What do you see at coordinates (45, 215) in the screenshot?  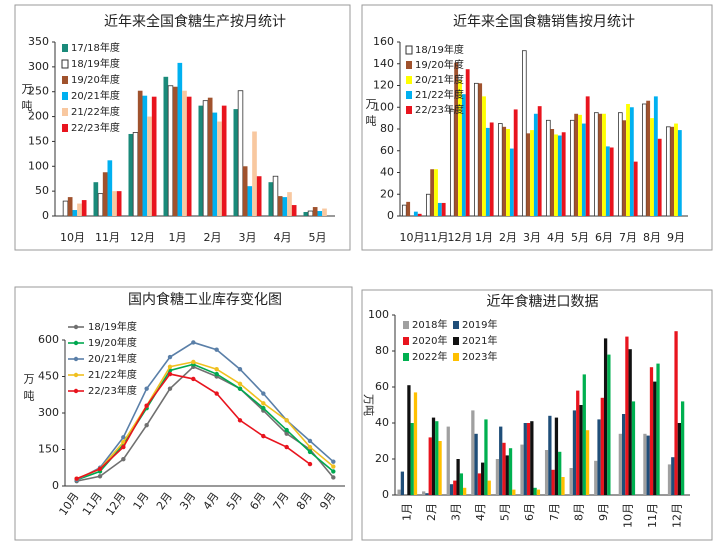 I see `y-tick-label: 0` at bounding box center [45, 215].